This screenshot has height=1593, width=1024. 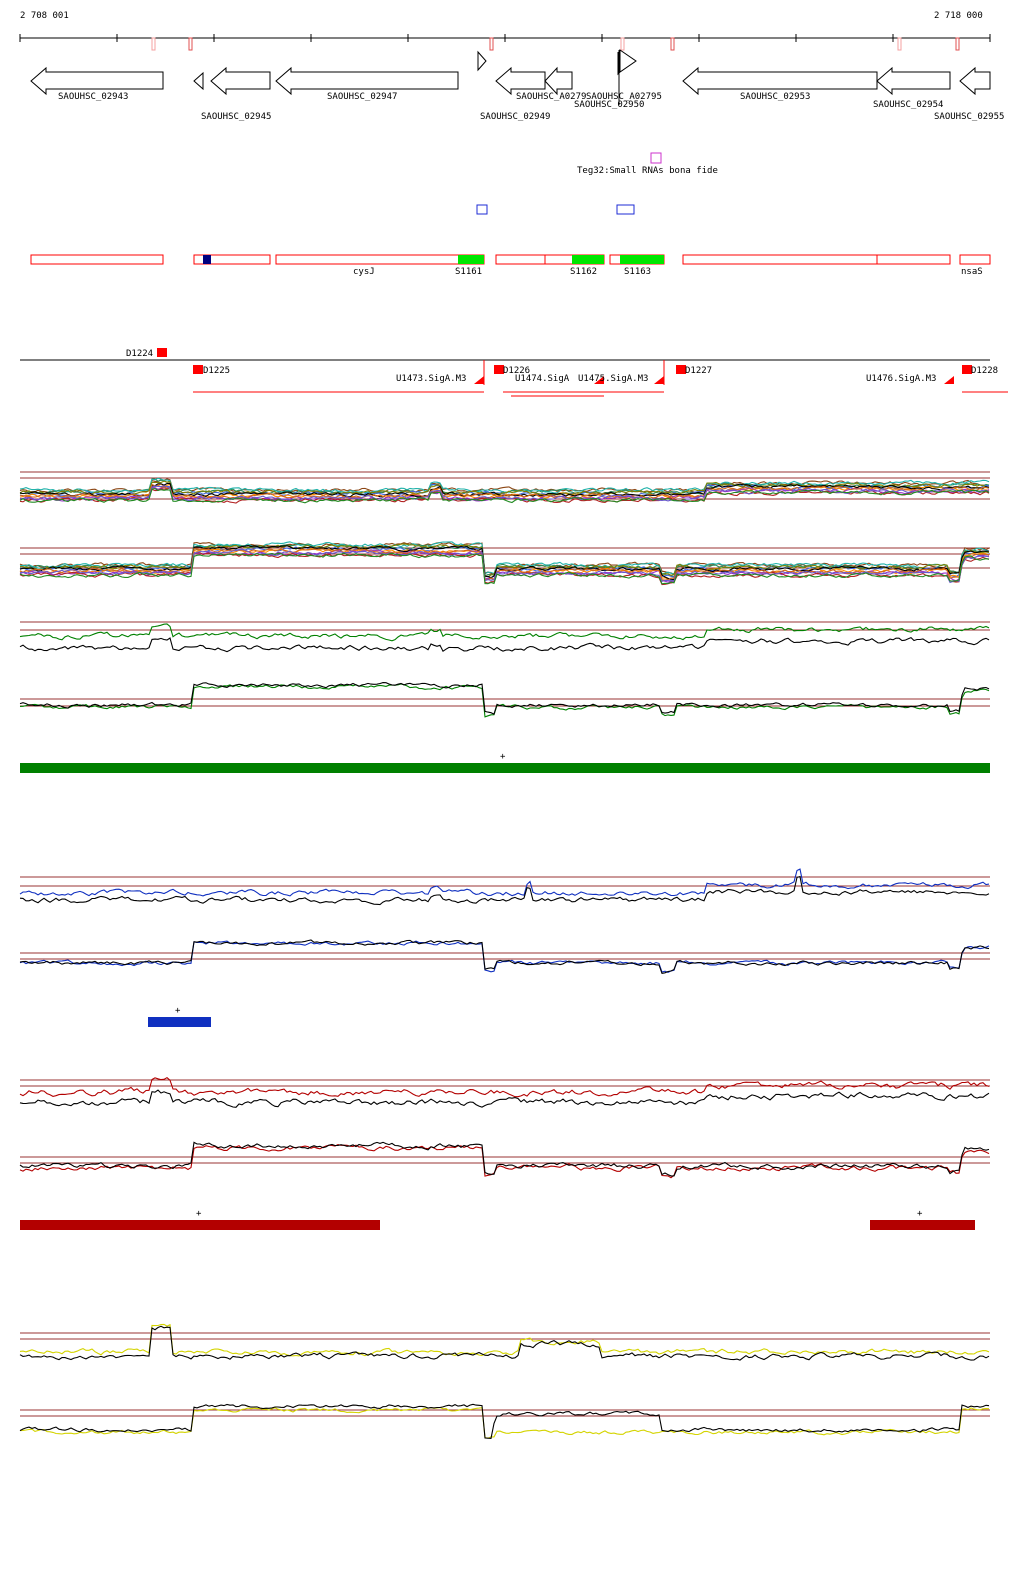 I want to click on srna-label: Teg32:Small RNAs bona fide, so click(x=647, y=171).